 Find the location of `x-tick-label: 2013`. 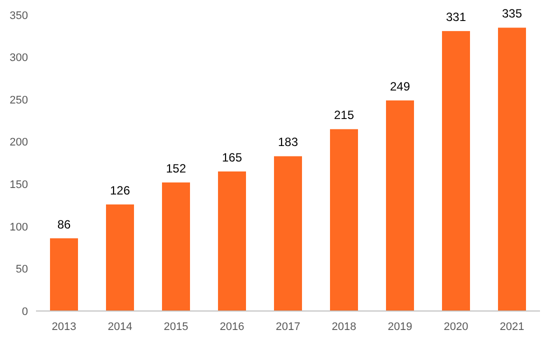

x-tick-label: 2013 is located at coordinates (64, 327).